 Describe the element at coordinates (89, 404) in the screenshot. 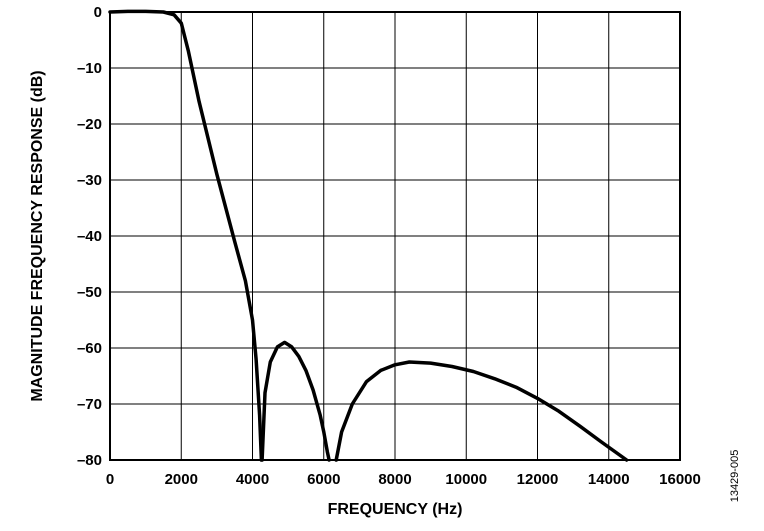

I see `y-tick-label: –70` at that location.